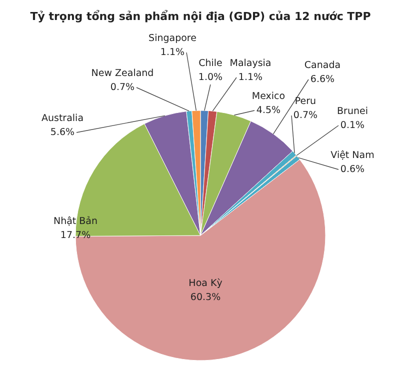 Image resolution: width=400 pixels, height=375 pixels. Describe the element at coordinates (268, 110) in the screenshot. I see `data-label: 4.5%` at that location.